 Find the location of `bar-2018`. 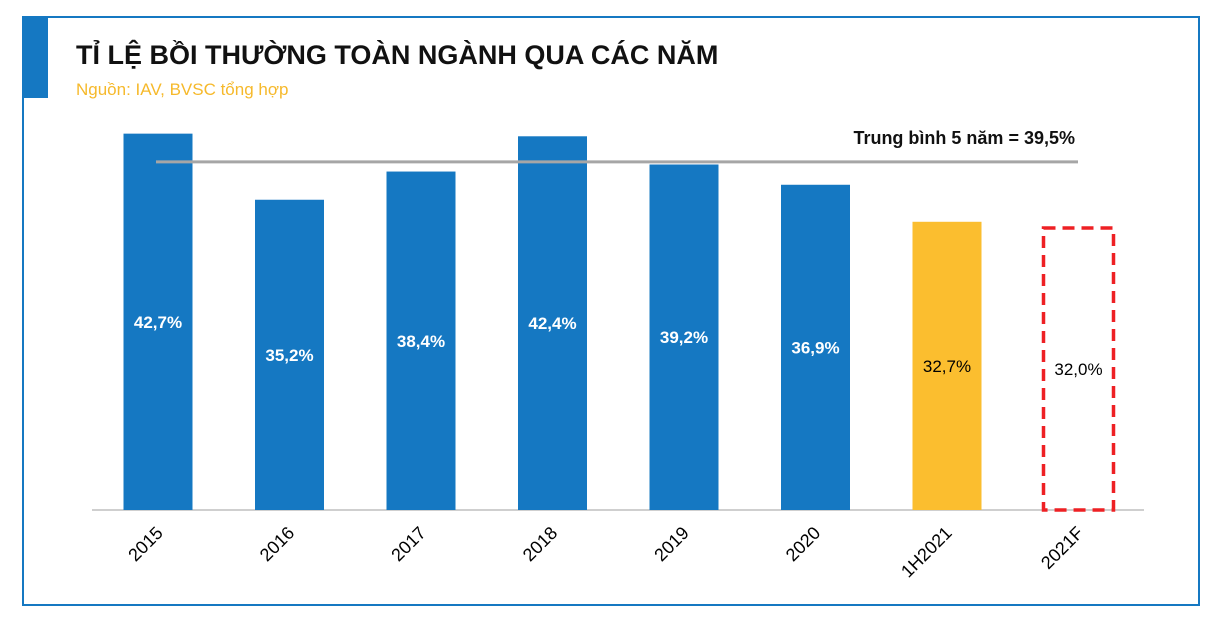

bar-2018 is located at coordinates (552, 323).